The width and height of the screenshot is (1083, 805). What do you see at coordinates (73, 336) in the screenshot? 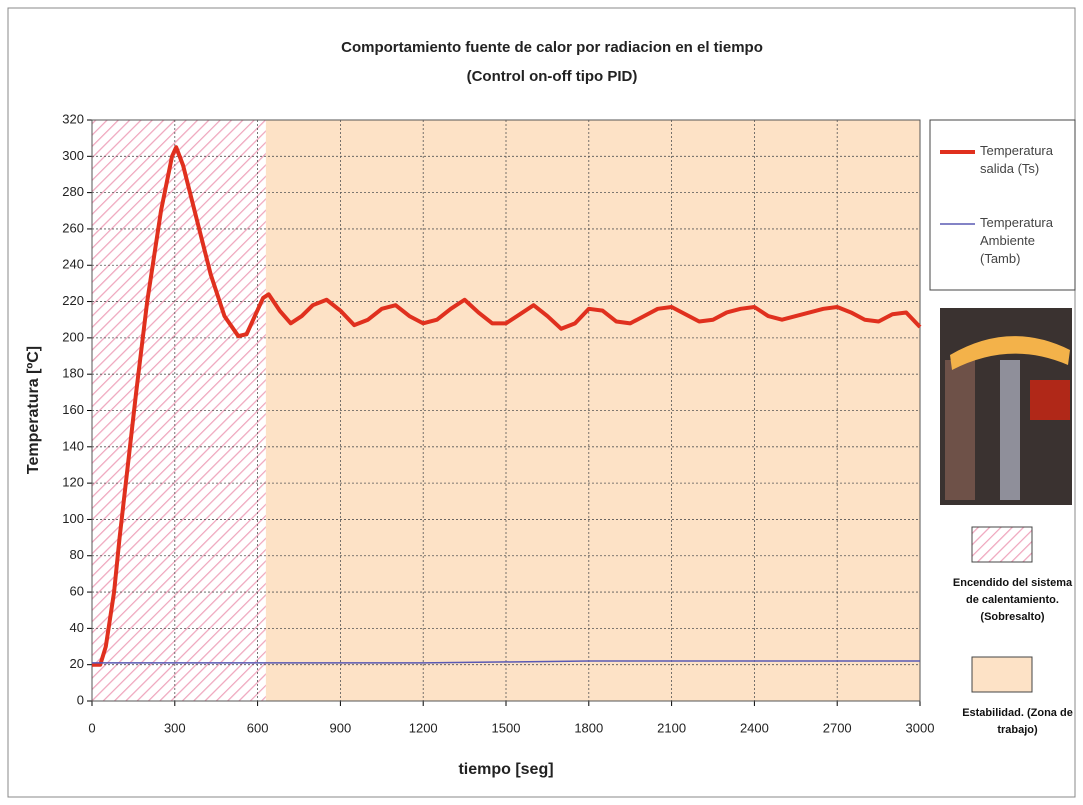
I see `y-tick-label: 200` at bounding box center [73, 336].